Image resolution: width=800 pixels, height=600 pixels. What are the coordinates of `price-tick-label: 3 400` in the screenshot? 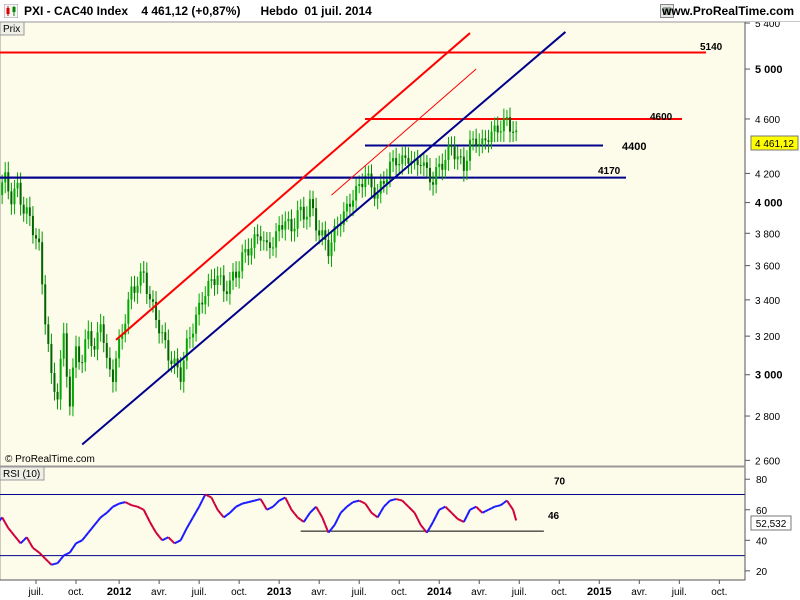 It's located at (767, 301).